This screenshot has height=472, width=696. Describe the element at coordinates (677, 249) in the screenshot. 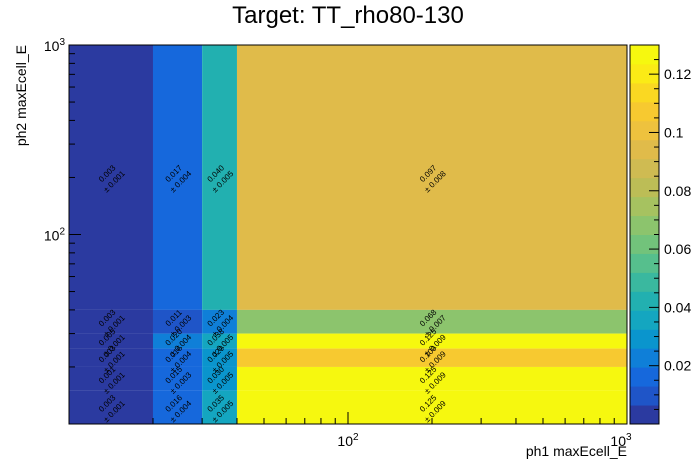

I see `colorbar-tick-label: 0.06` at that location.